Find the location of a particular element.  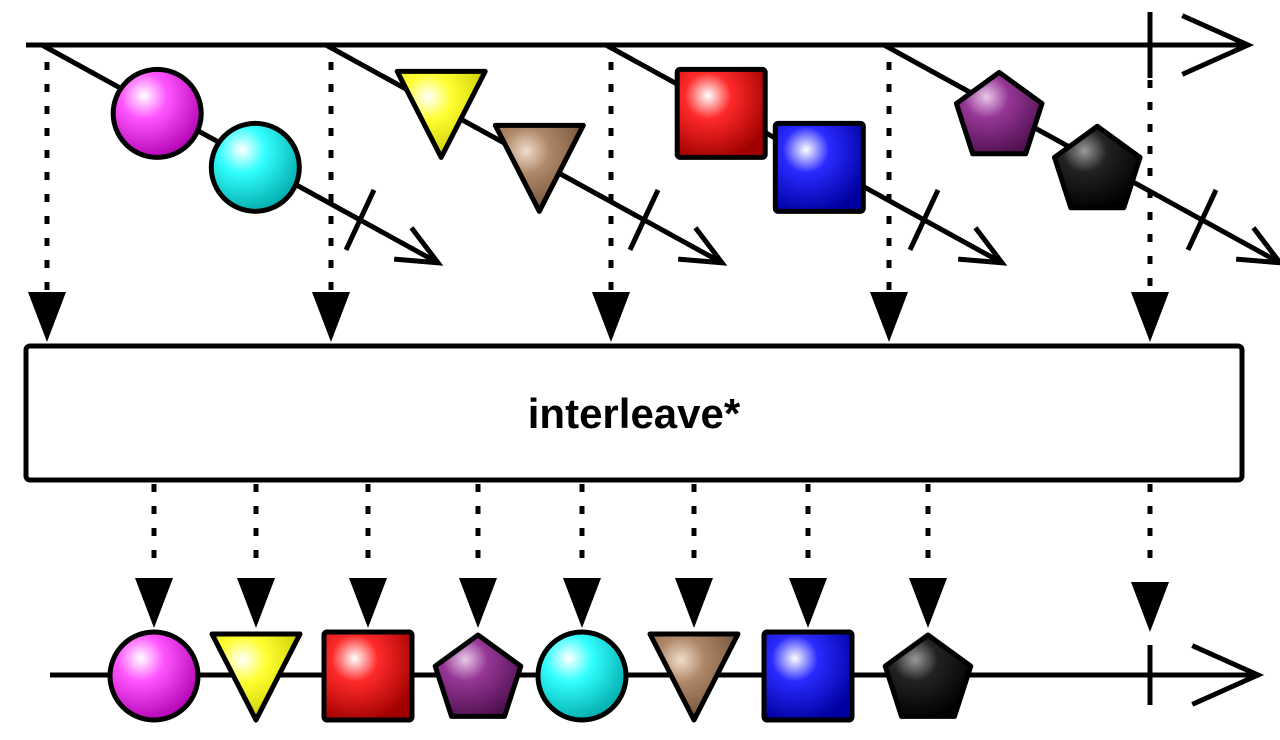

source-timeline-arrow is located at coordinates (640, 45).